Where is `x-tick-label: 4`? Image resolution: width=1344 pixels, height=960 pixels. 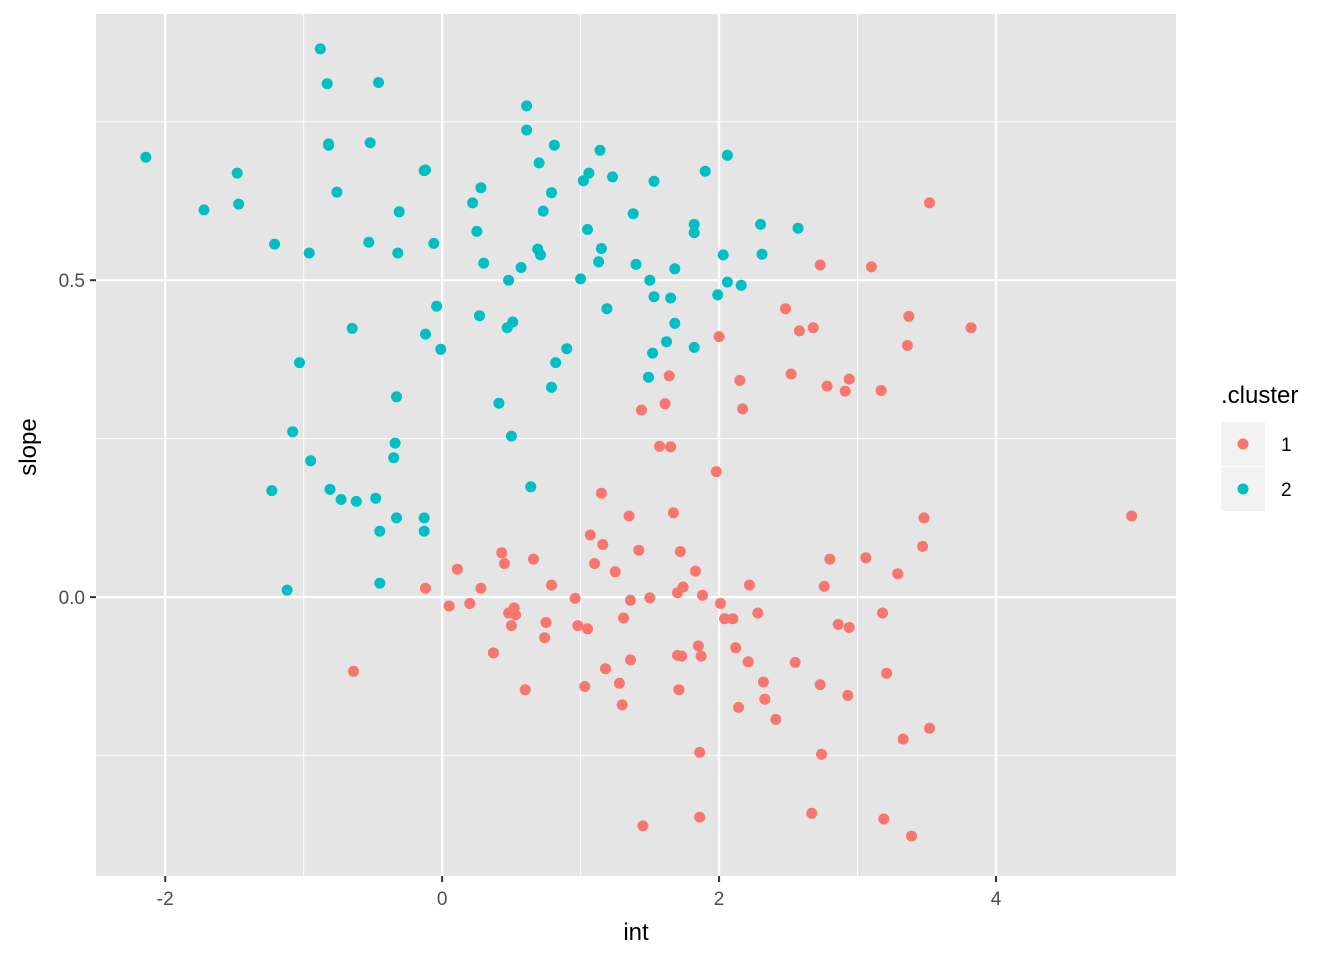
x-tick-label: 4 is located at coordinates (996, 899).